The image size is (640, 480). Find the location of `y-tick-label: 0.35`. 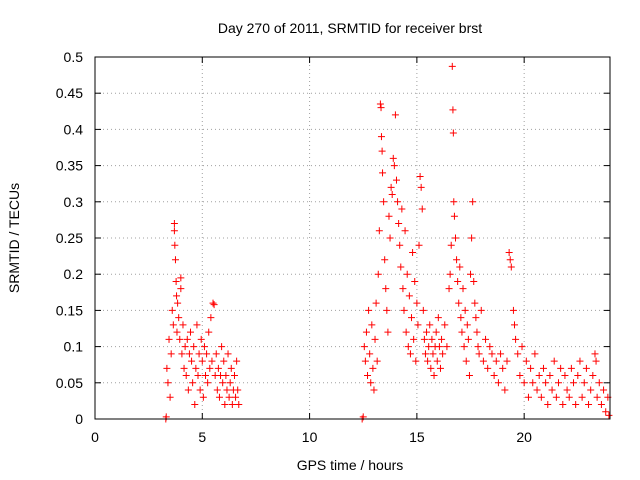

y-tick-label: 0.35 is located at coordinates (69, 166).